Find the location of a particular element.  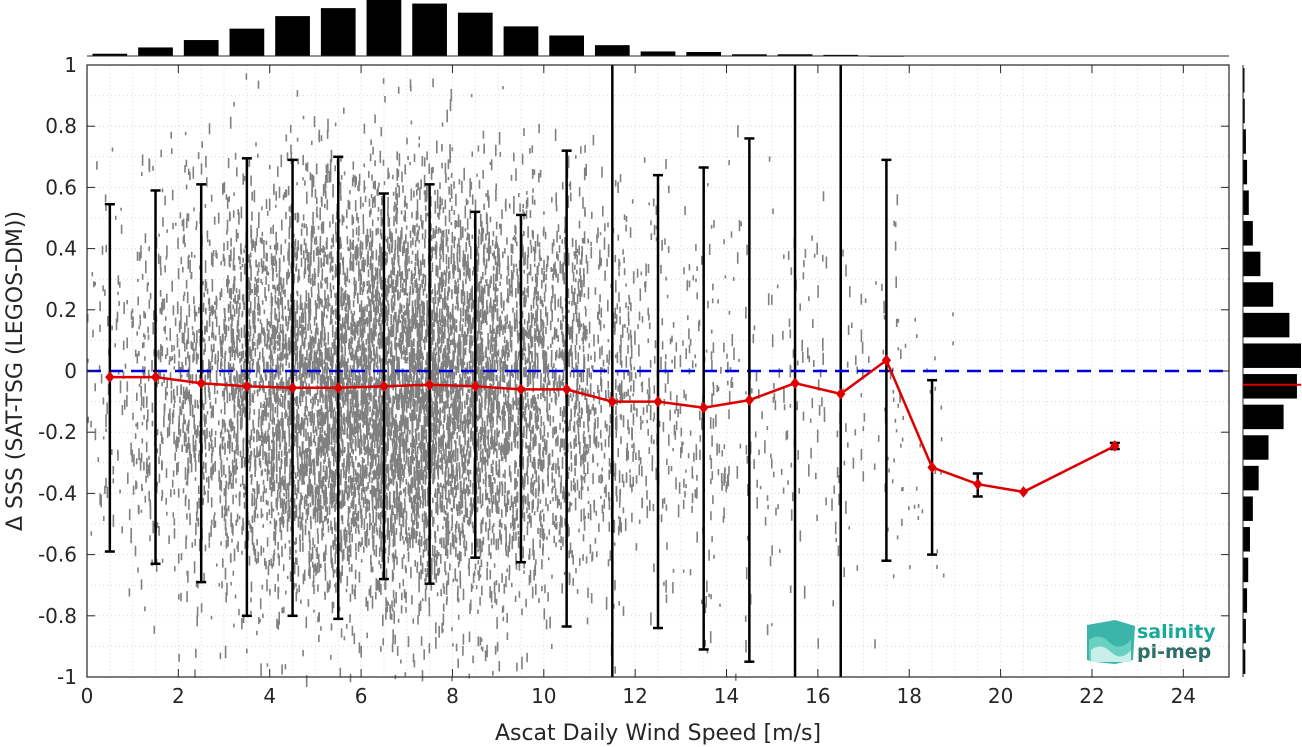

y-tick-label: -0.4 is located at coordinates (57, 493).